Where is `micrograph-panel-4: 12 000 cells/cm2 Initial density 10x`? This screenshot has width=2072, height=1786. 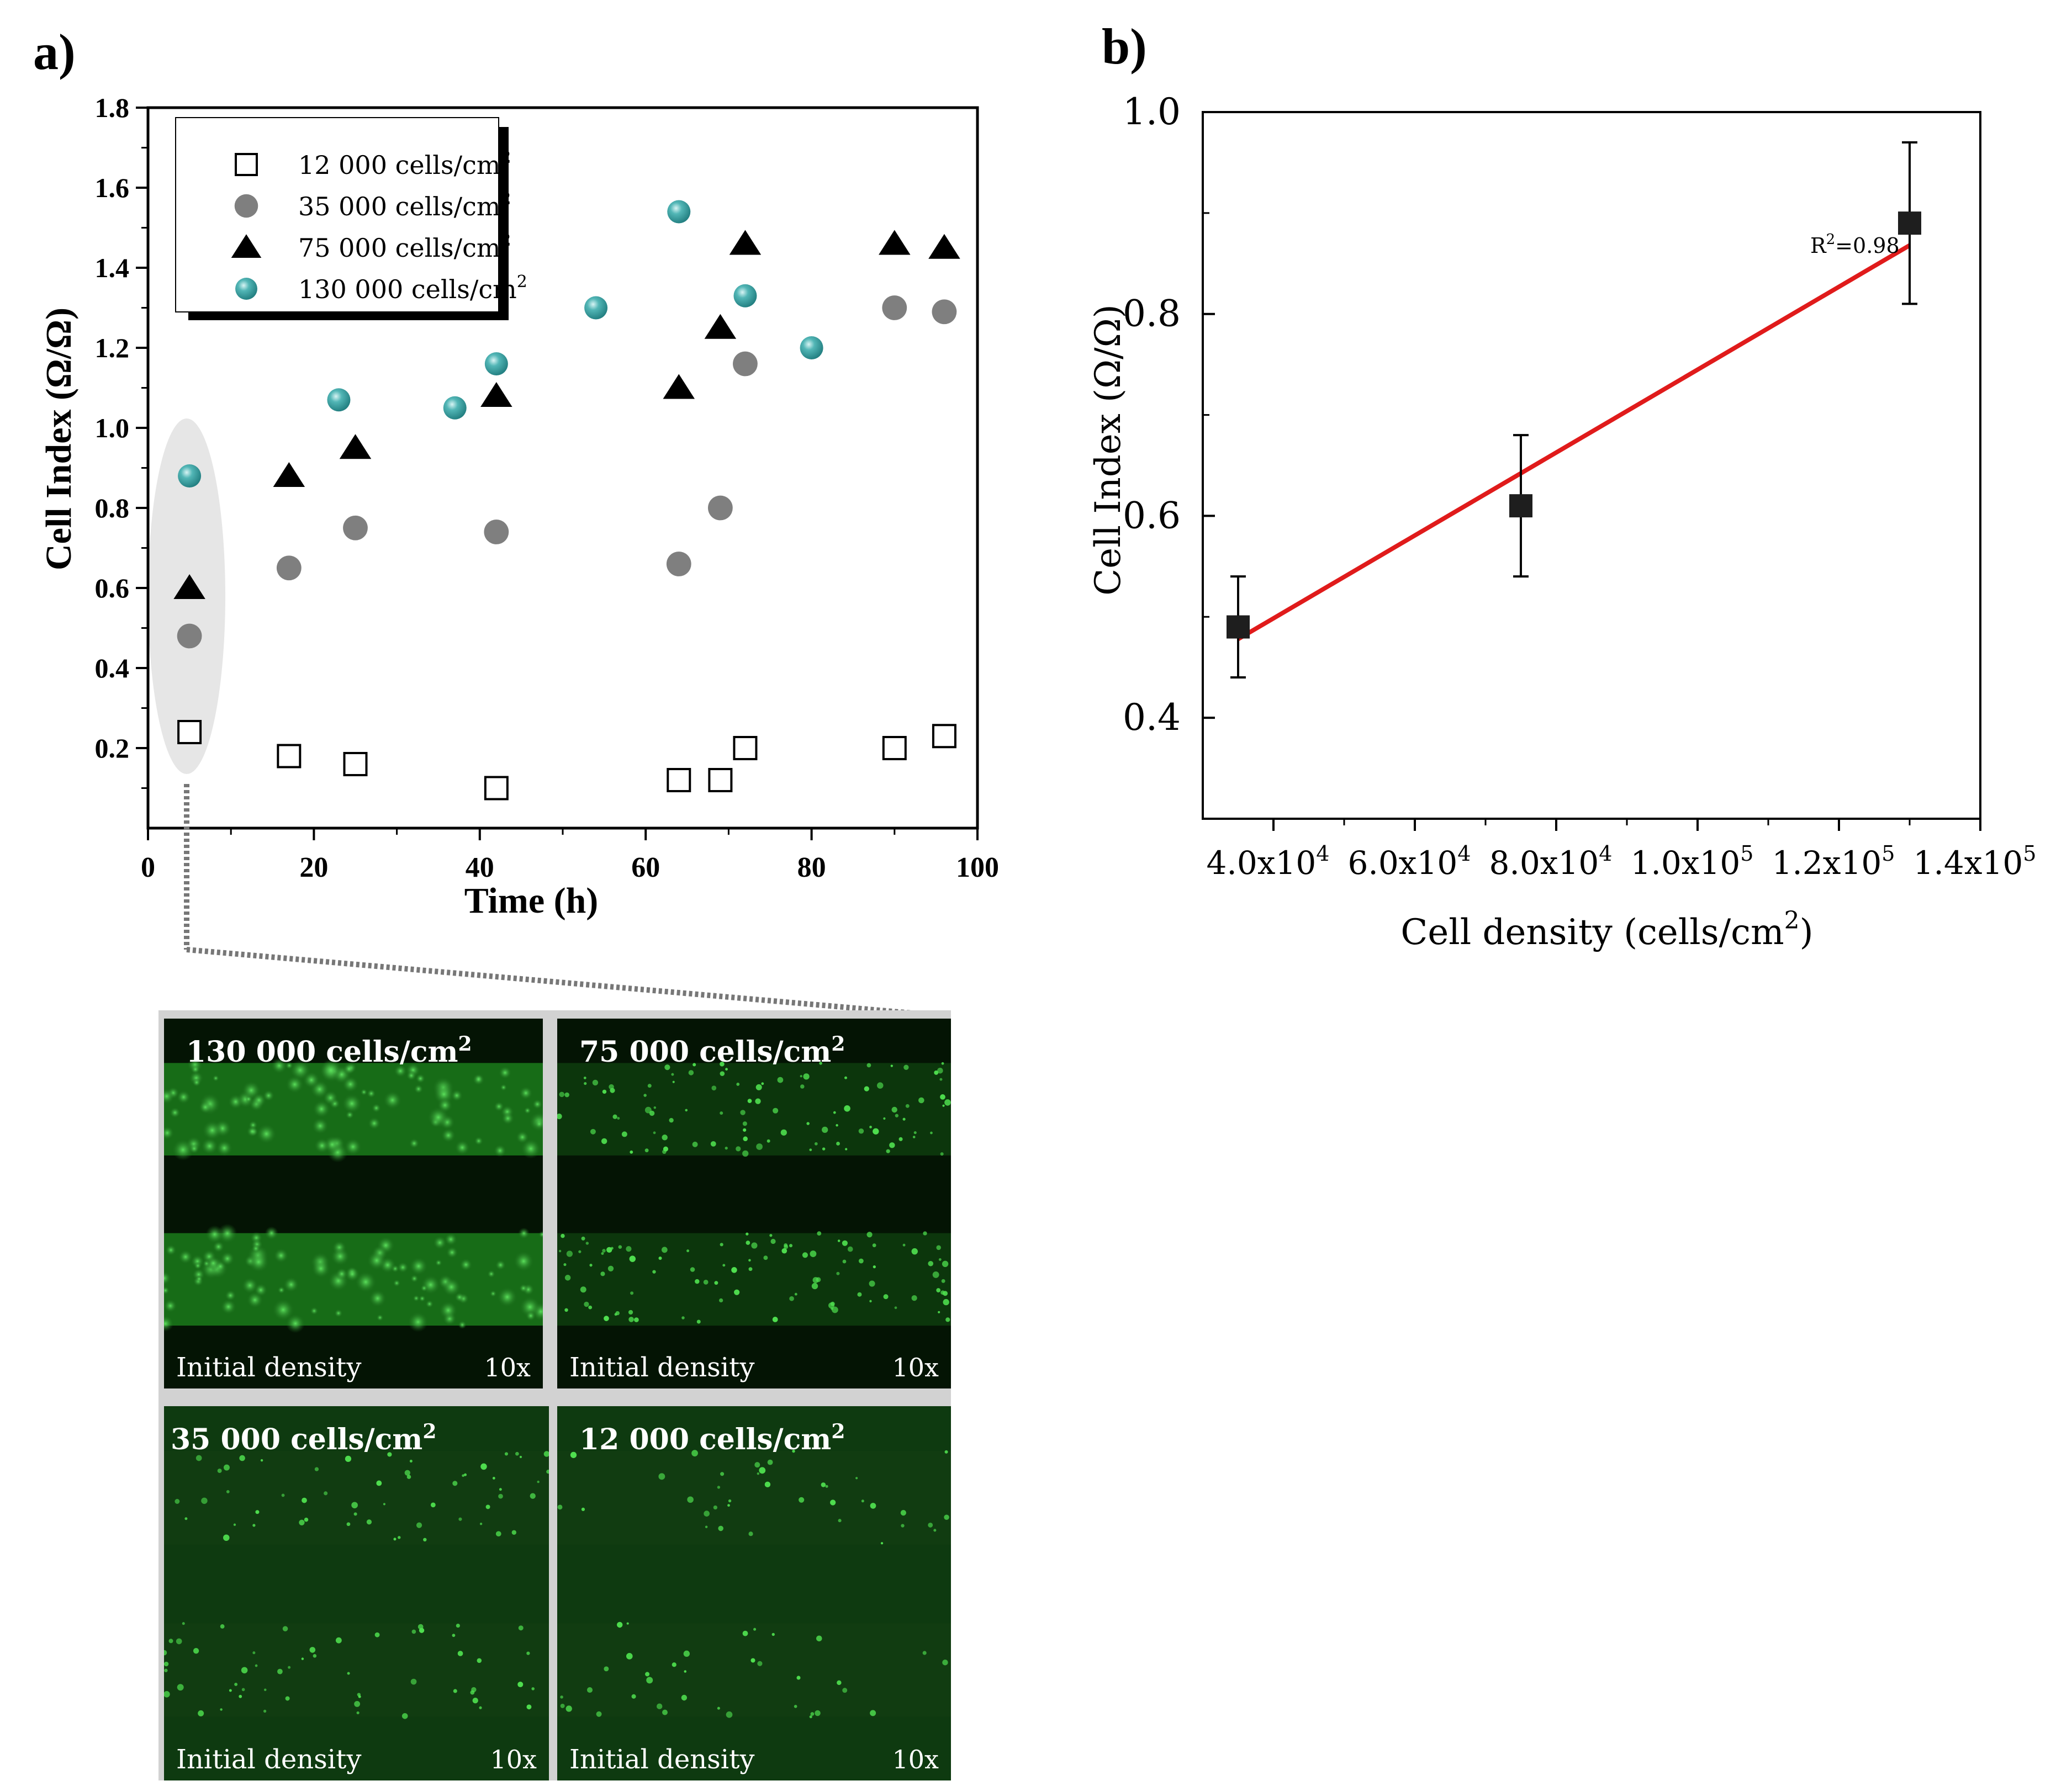 micrograph-panel-4: 12 000 cells/cm2 Initial density 10x is located at coordinates (754, 1593).